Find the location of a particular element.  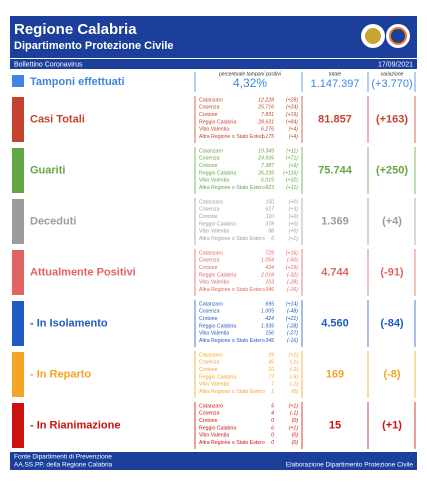

subtitle: Dipartimento Protezione Civile is located at coordinates (94, 46).